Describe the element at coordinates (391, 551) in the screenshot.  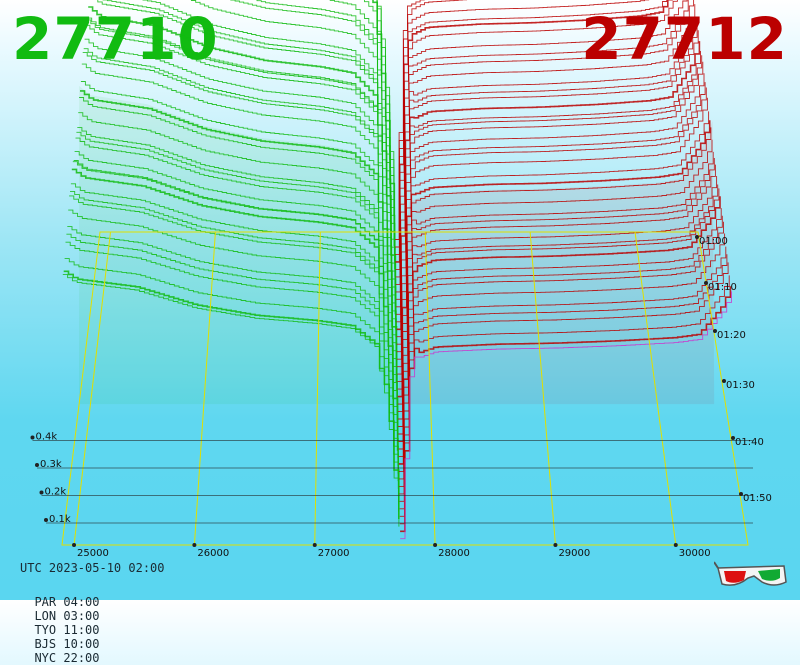
I see `price-axis: 25000 26000 27000 28000 29000 30000` at that location.